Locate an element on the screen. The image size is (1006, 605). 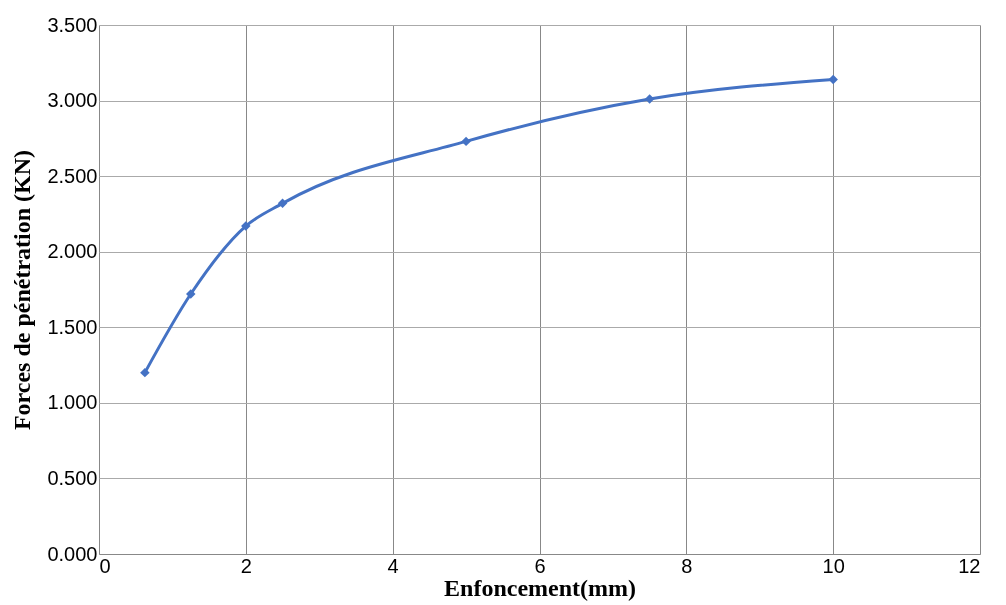
x-tick-label: 4 is located at coordinates (393, 565).